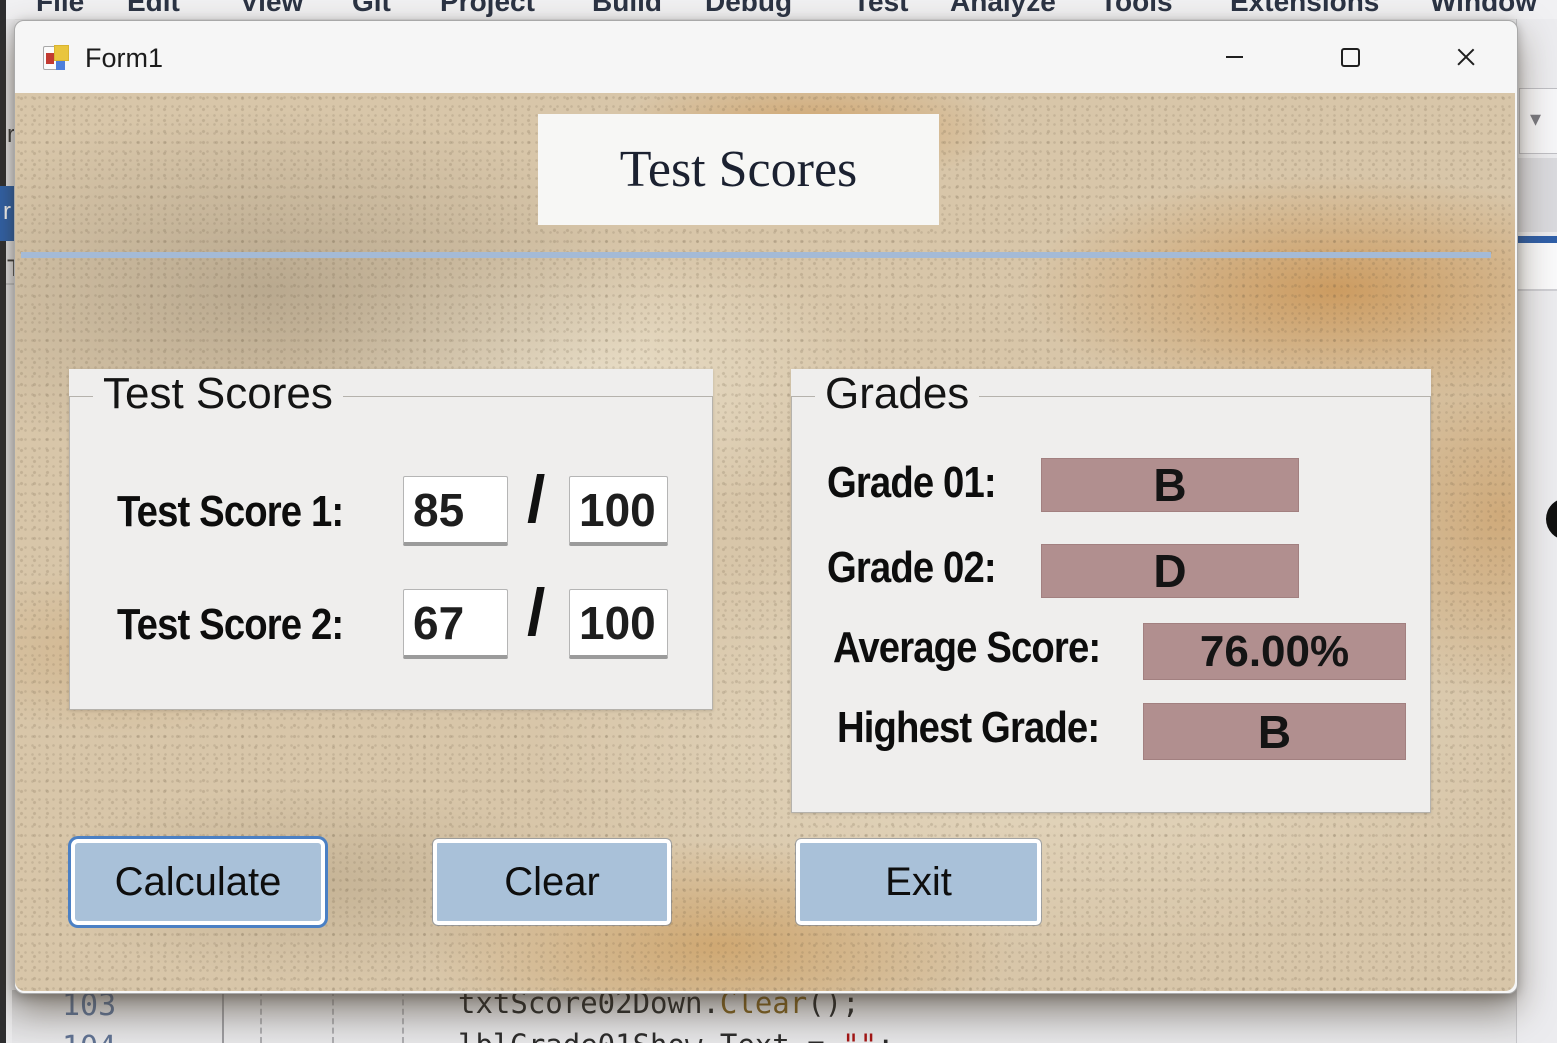  What do you see at coordinates (1484, 8) in the screenshot?
I see `menu-window: Window` at bounding box center [1484, 8].